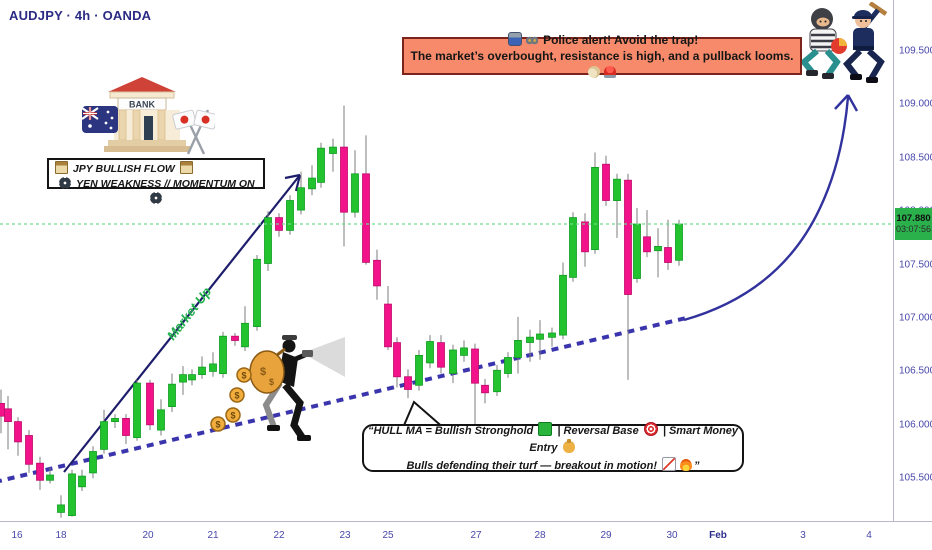 Image resolution: width=932 pixels, height=550 pixels. I want to click on symbol-title: AUDJPY · 4h · OANDA, so click(80, 15).